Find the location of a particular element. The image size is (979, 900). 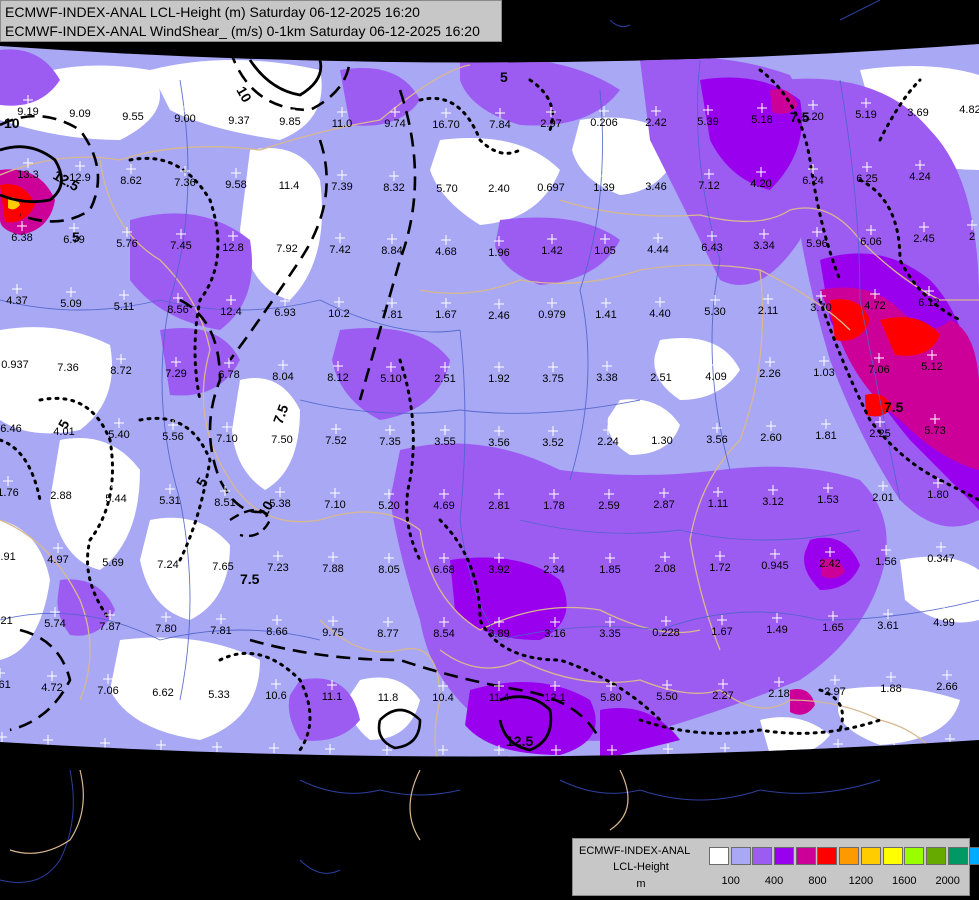

station-value: 4.20 is located at coordinates (760, 184).